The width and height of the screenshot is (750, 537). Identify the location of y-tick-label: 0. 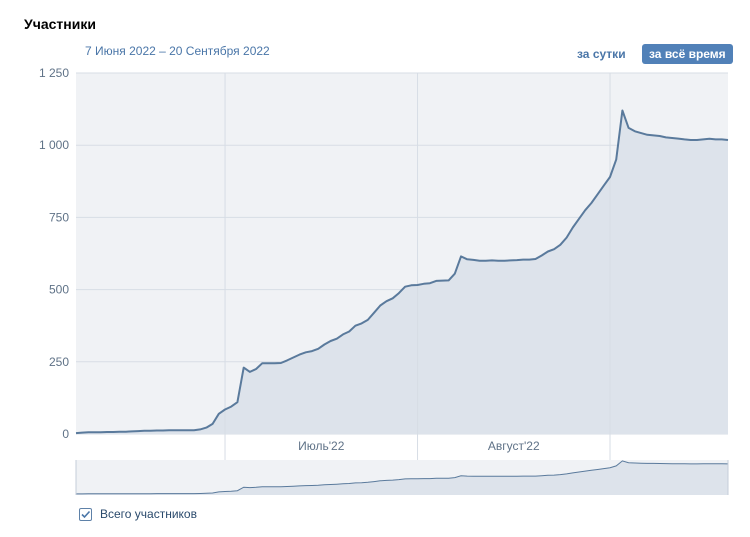
(65, 434).